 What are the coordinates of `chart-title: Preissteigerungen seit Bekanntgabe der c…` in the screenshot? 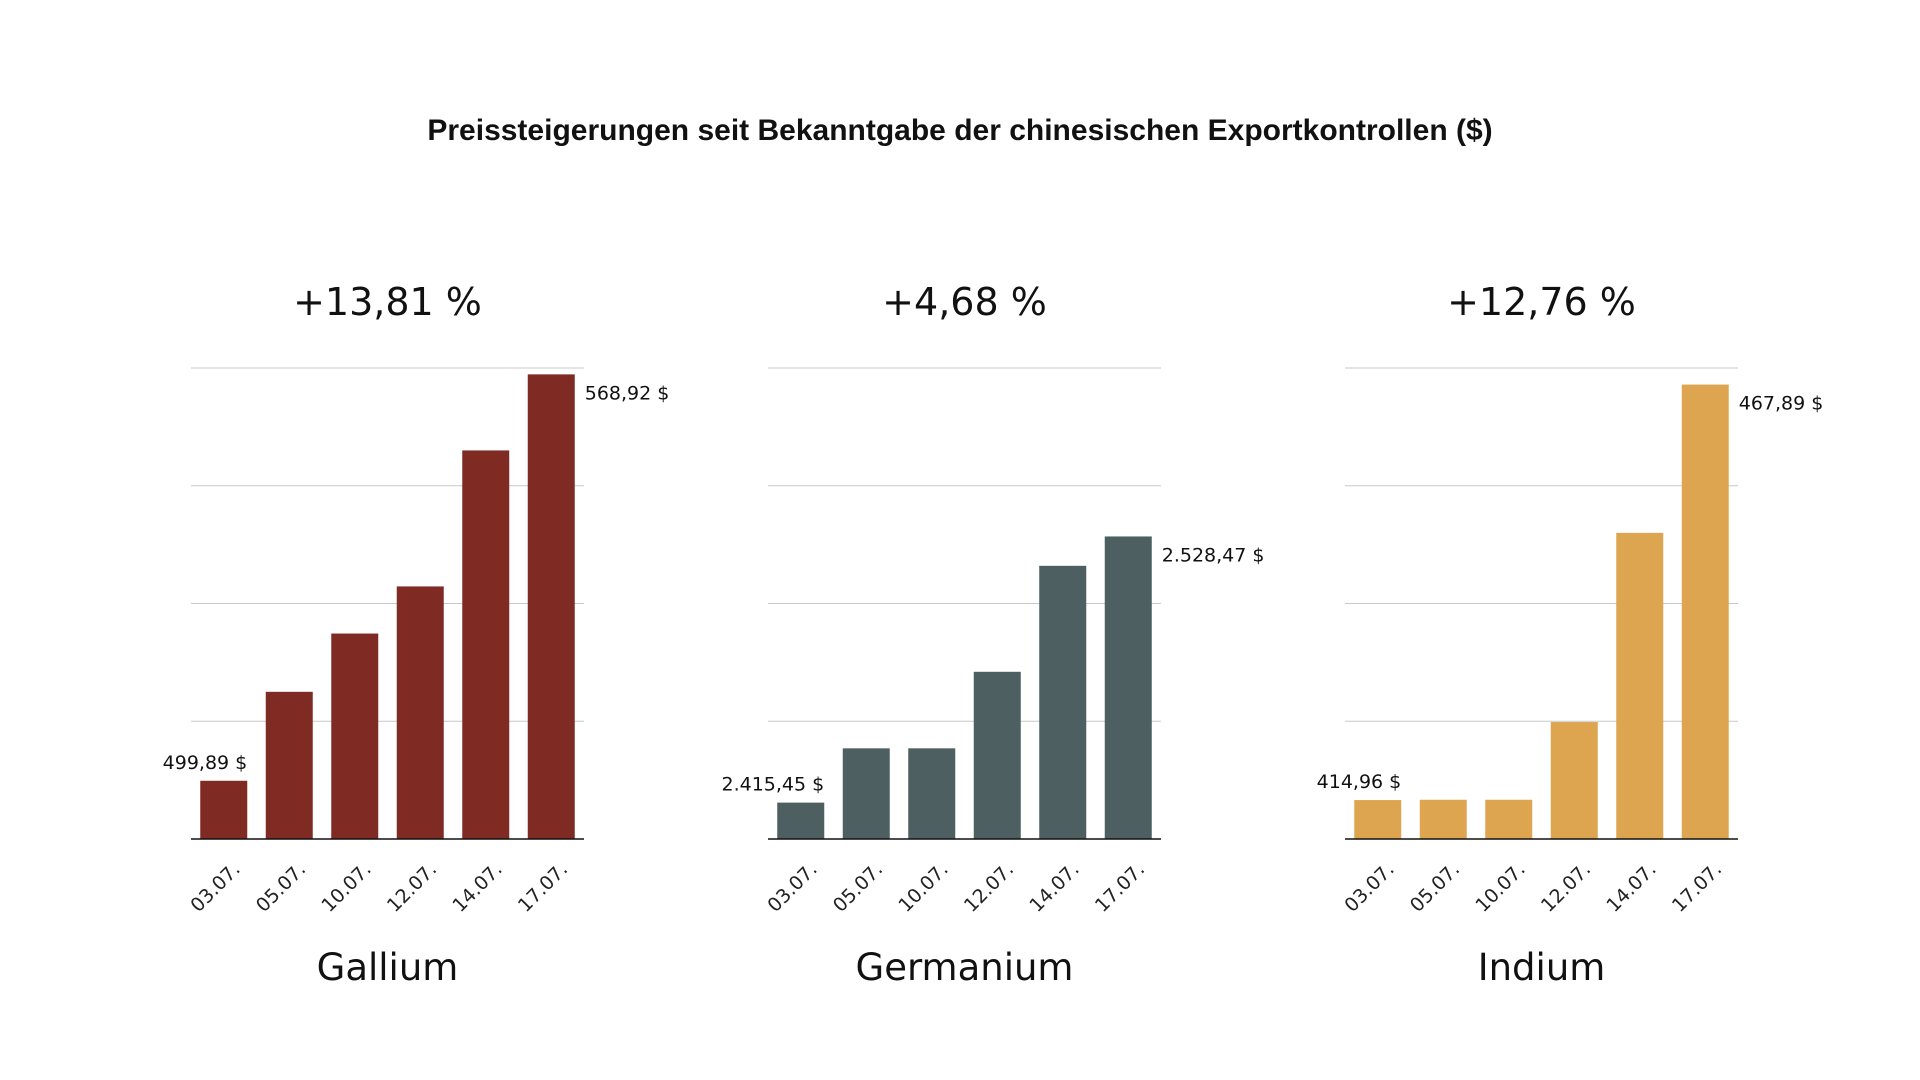 It's located at (960, 130).